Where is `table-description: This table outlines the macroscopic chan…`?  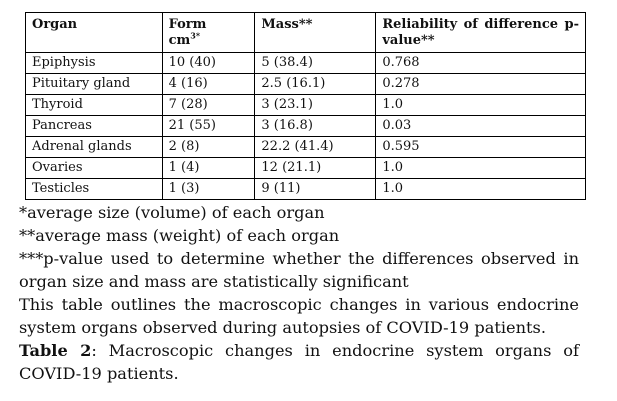
table-description: This table outlines the macroscopic chan… is located at coordinates (299, 316).